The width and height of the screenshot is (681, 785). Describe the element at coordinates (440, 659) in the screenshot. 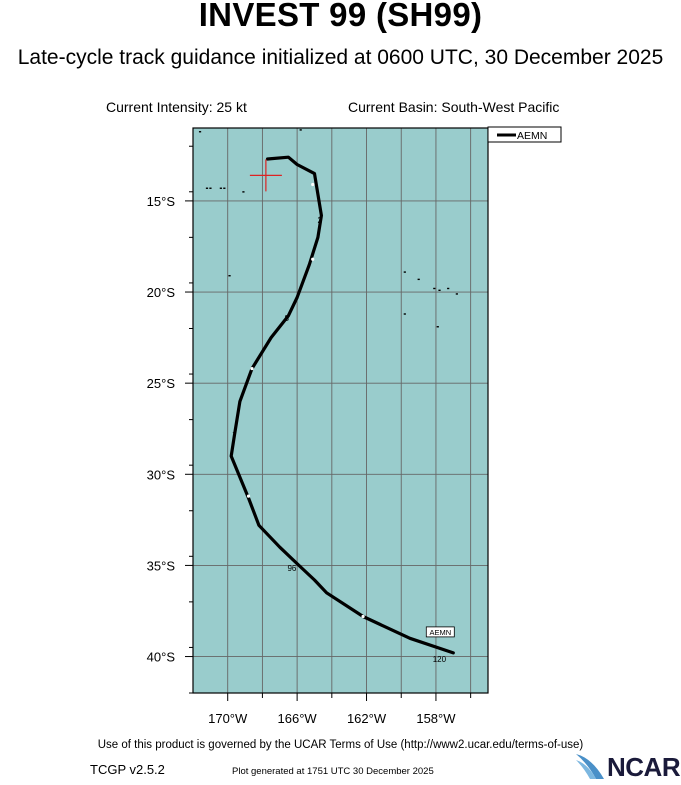

I see `track-hour-label: 120` at that location.